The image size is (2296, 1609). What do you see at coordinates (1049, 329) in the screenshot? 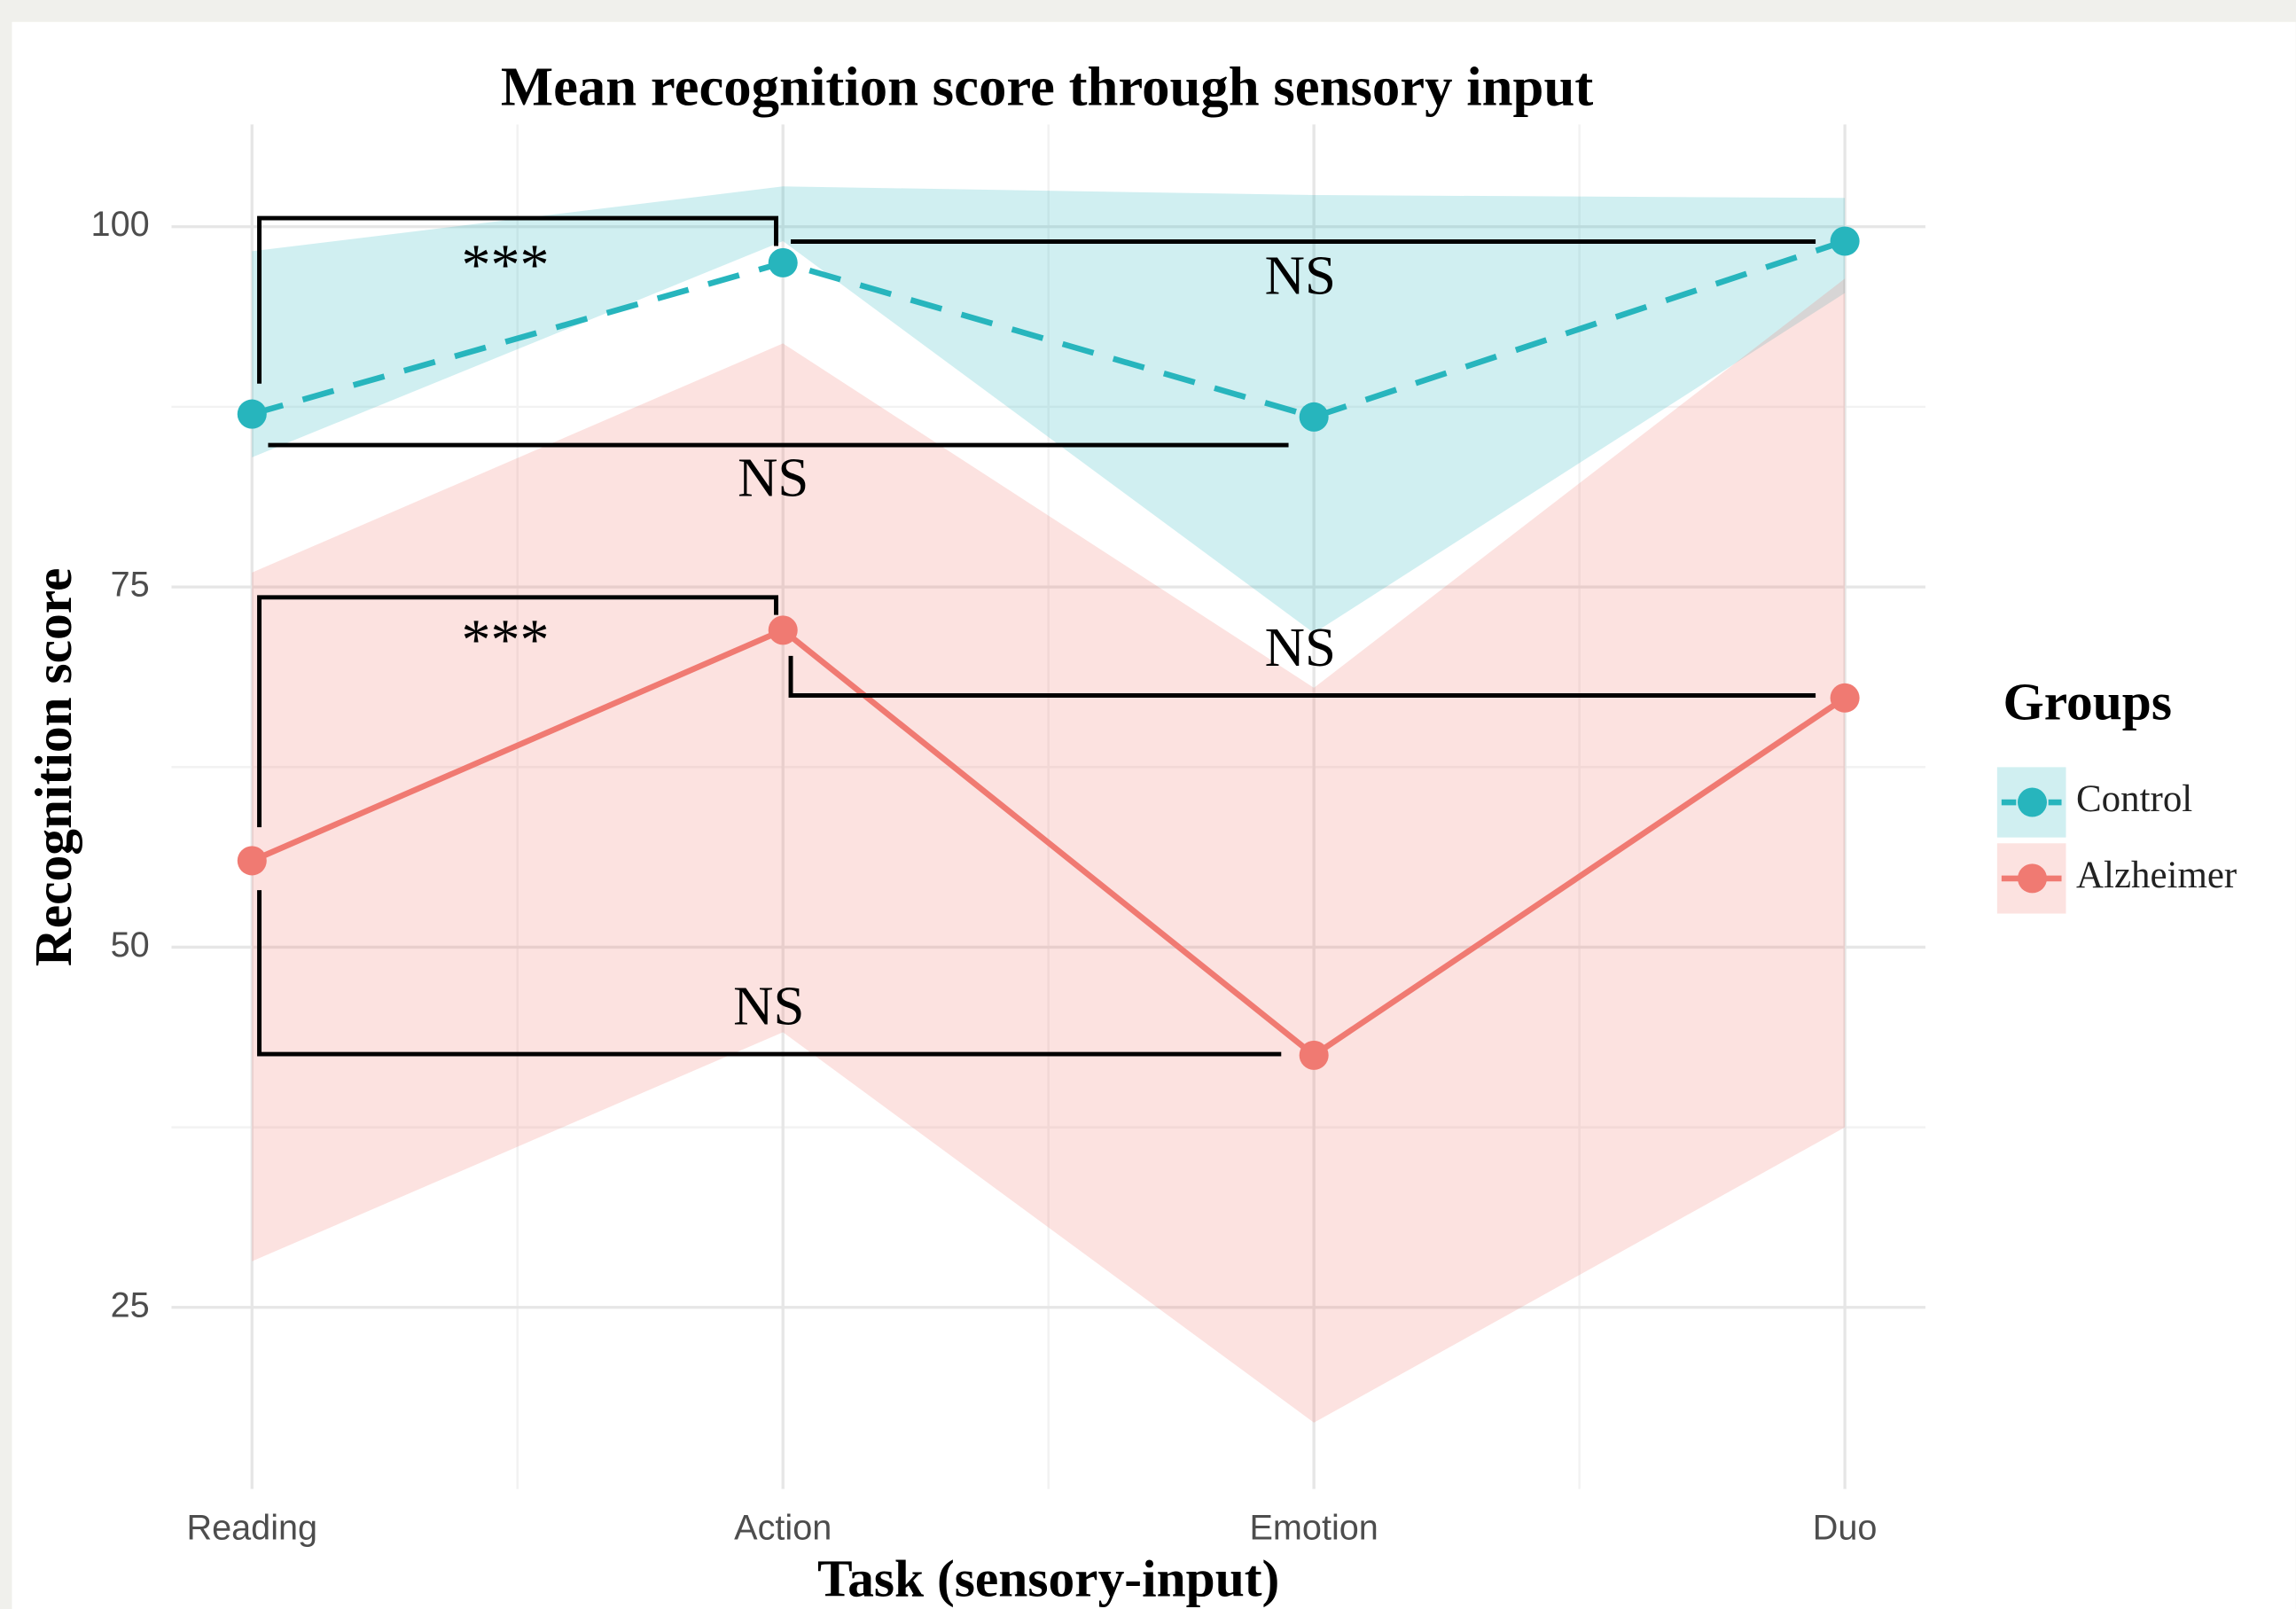
I see `series-line` at bounding box center [1049, 329].